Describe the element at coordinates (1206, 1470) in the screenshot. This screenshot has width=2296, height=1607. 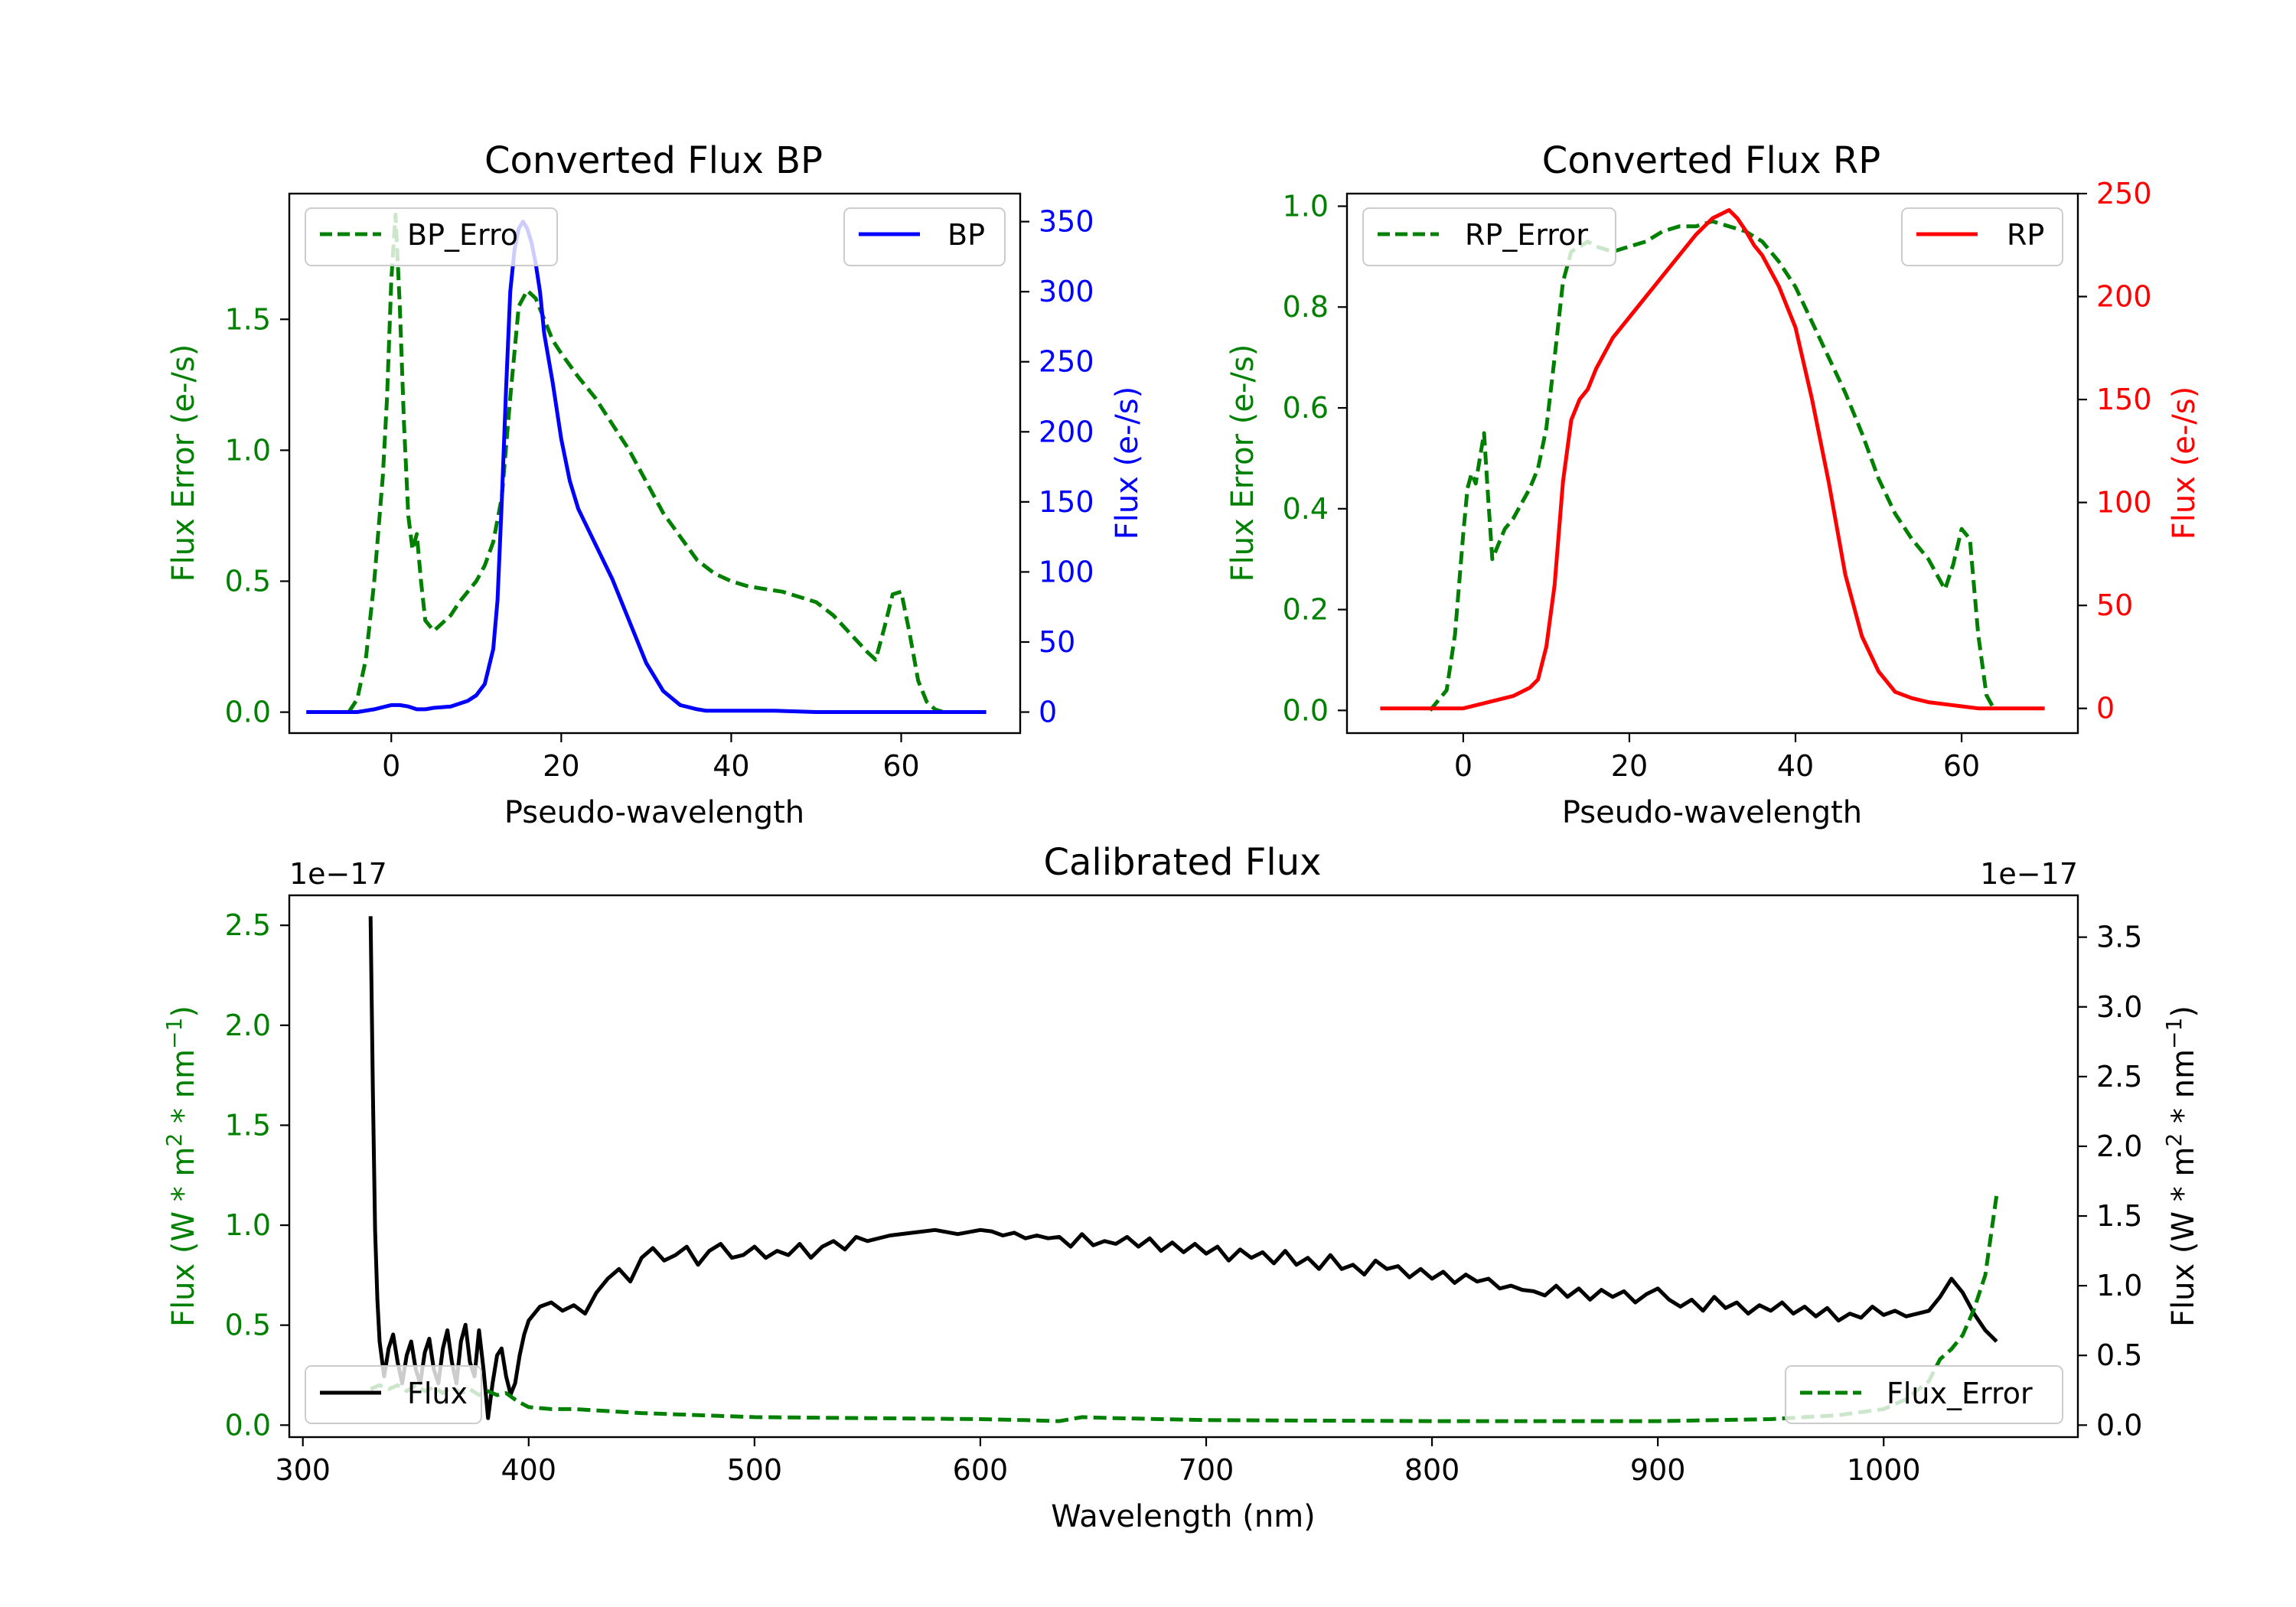
I see `x-tick-label: 700` at that location.